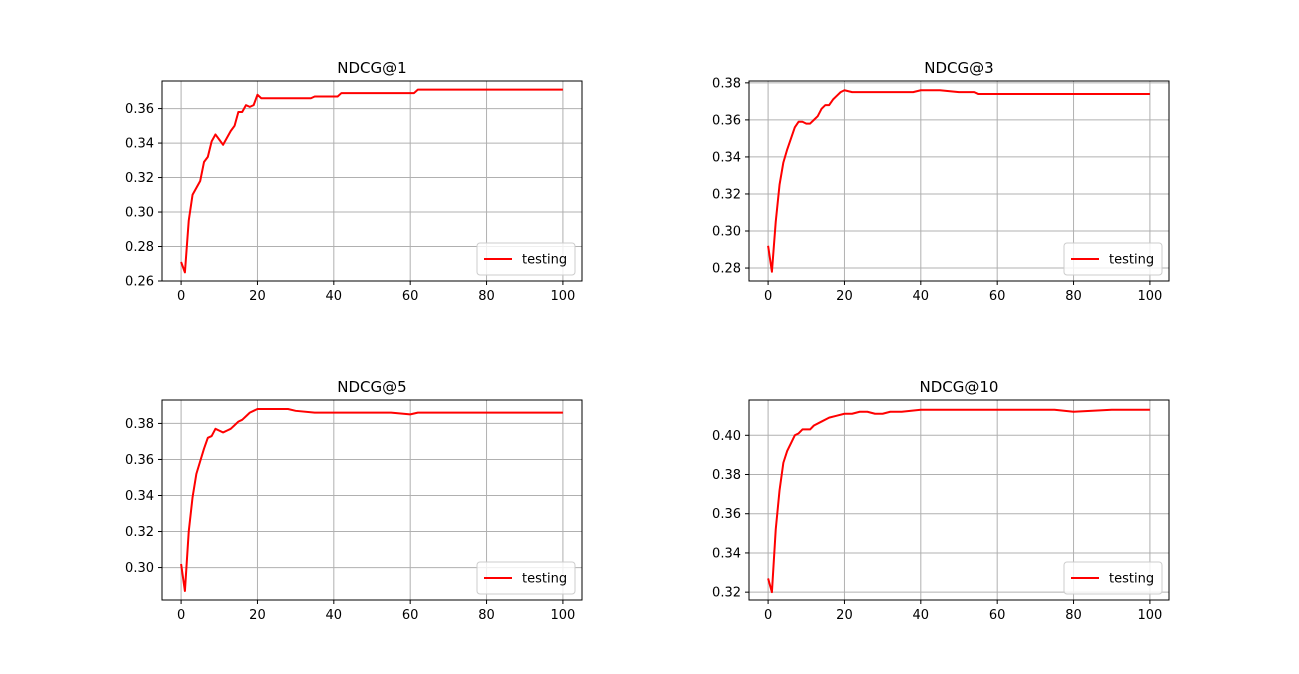  Describe the element at coordinates (371, 68) in the screenshot. I see `chart-title: NDCG@1` at that location.